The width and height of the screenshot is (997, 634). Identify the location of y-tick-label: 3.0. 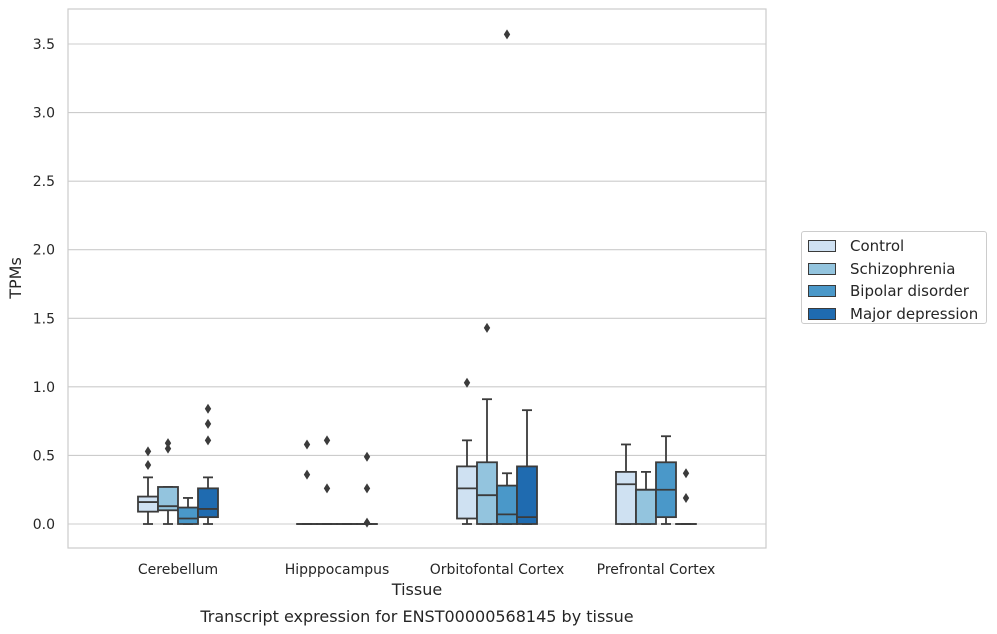
(44, 114).